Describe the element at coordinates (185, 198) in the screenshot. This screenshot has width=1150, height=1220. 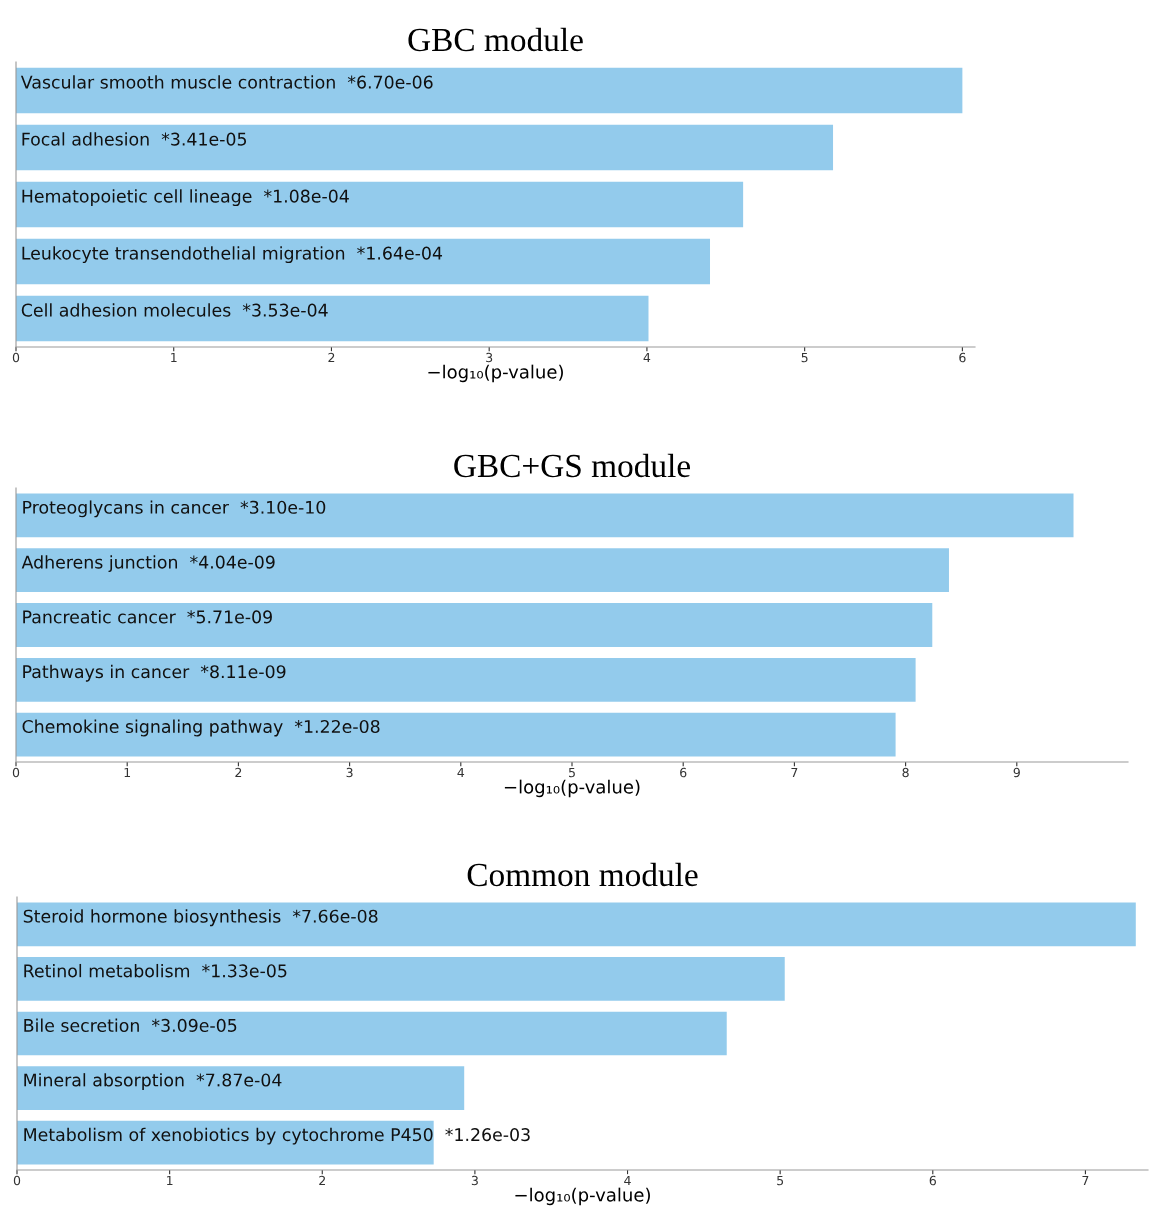
I see `category-label: Hematopoietic cell lineage *1.08e-04` at that location.